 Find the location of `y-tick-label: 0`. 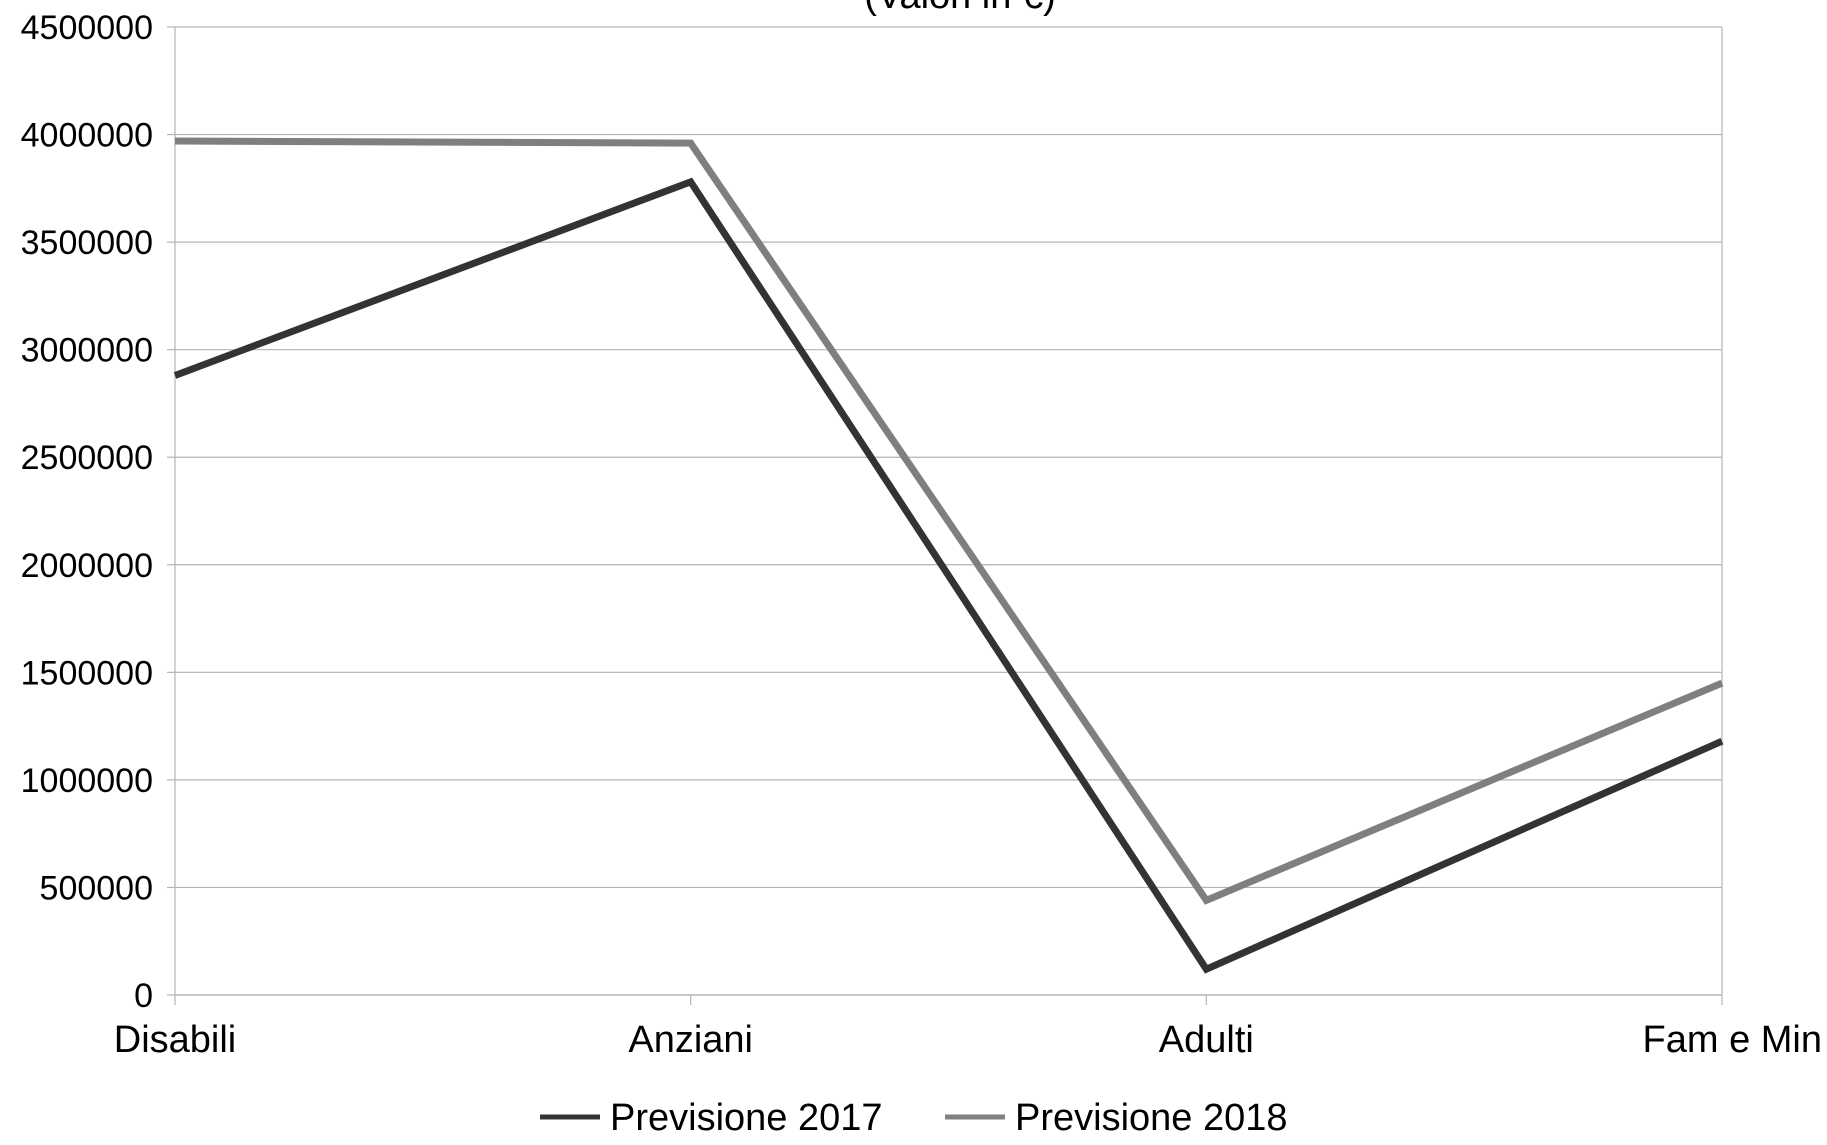

y-tick-label: 0 is located at coordinates (143, 996).